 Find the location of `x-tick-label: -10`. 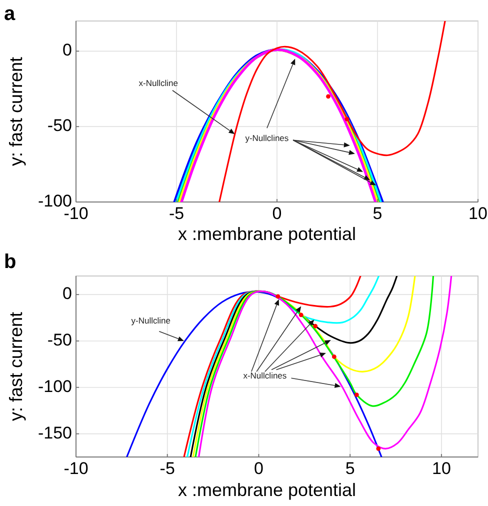

x-tick-label: -10 is located at coordinates (76, 468).